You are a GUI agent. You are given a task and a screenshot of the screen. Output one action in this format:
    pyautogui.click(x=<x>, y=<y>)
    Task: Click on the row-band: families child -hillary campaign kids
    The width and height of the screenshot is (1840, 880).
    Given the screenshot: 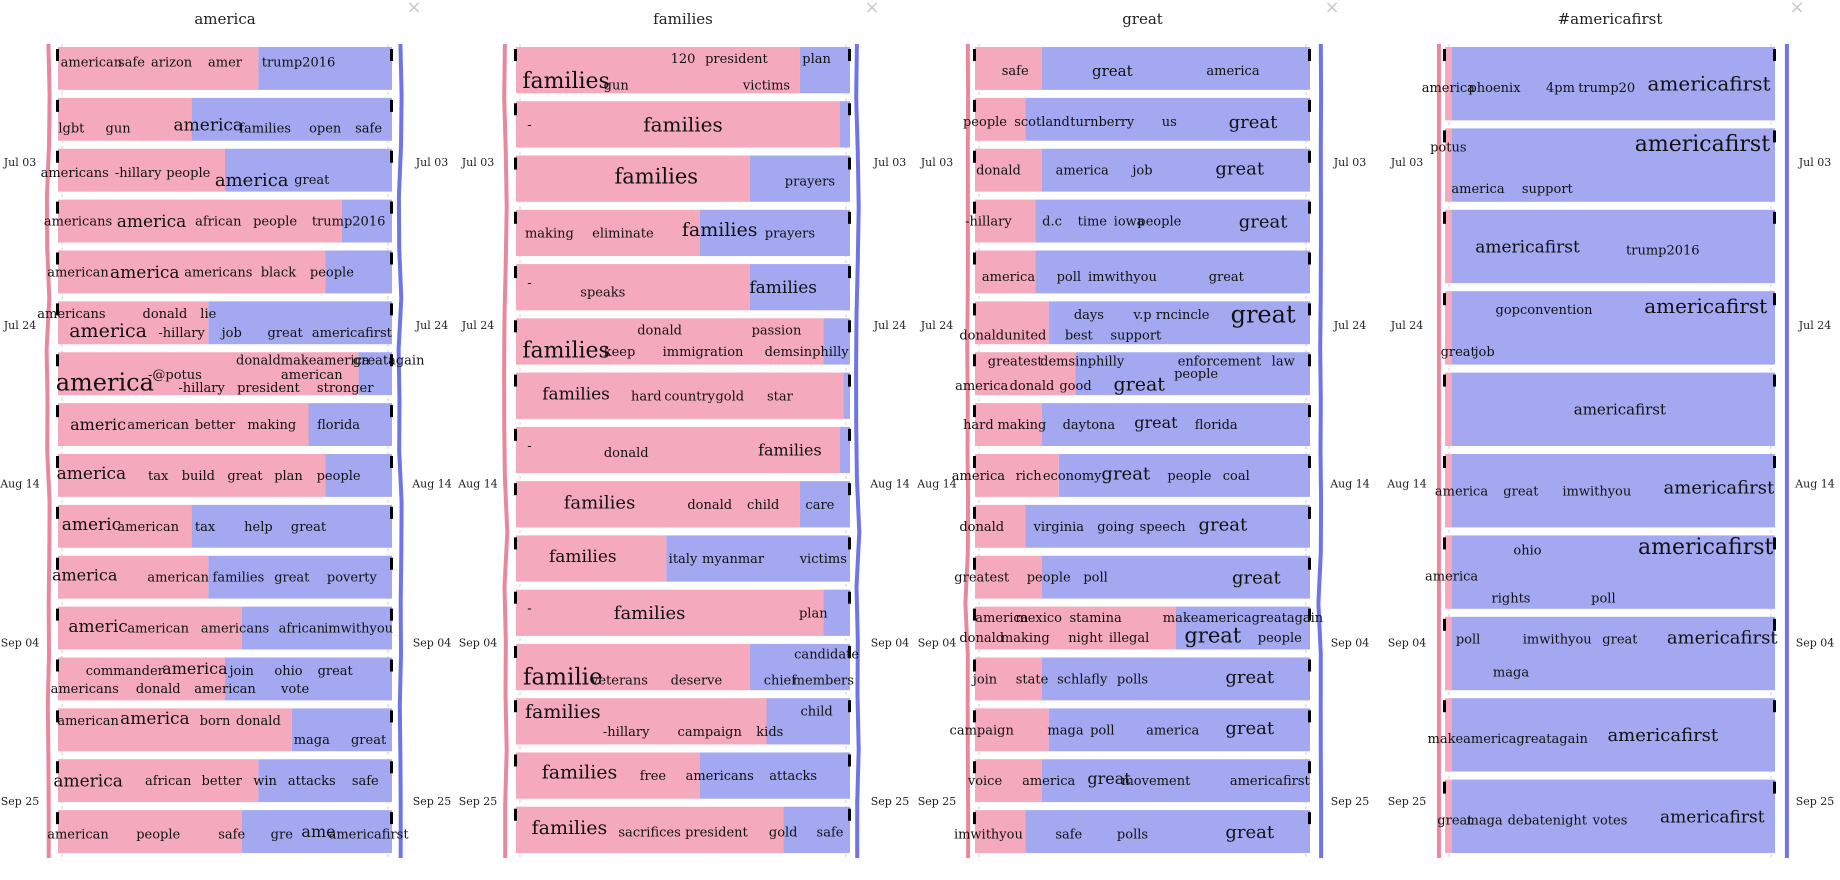 What is the action you would take?
    pyautogui.click(x=682, y=721)
    